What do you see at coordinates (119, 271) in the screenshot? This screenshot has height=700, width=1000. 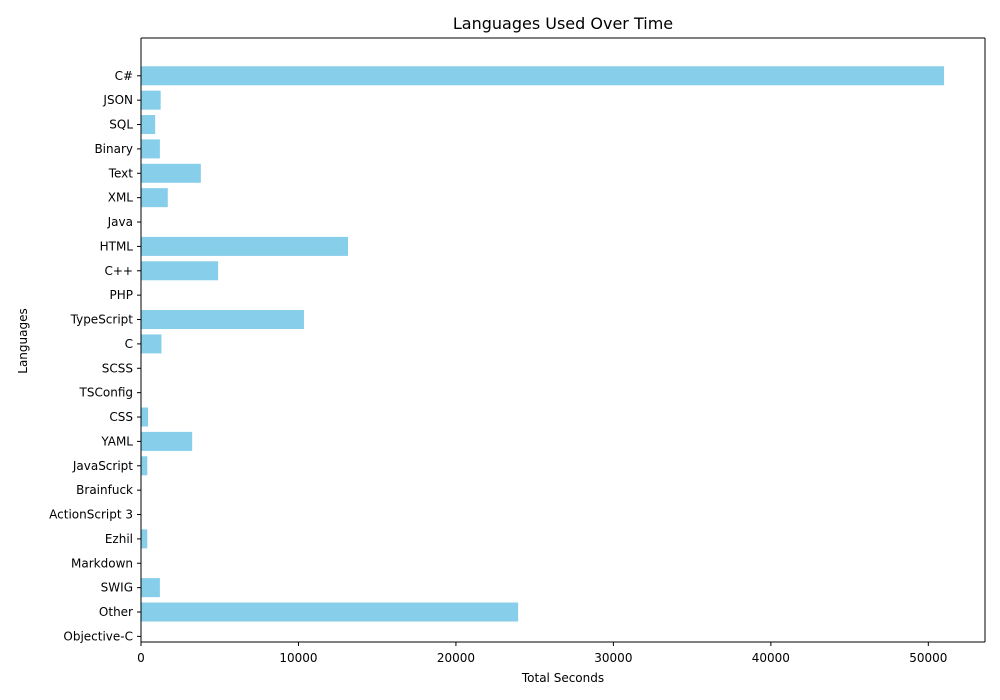 I see `y-tick-label: C++` at bounding box center [119, 271].